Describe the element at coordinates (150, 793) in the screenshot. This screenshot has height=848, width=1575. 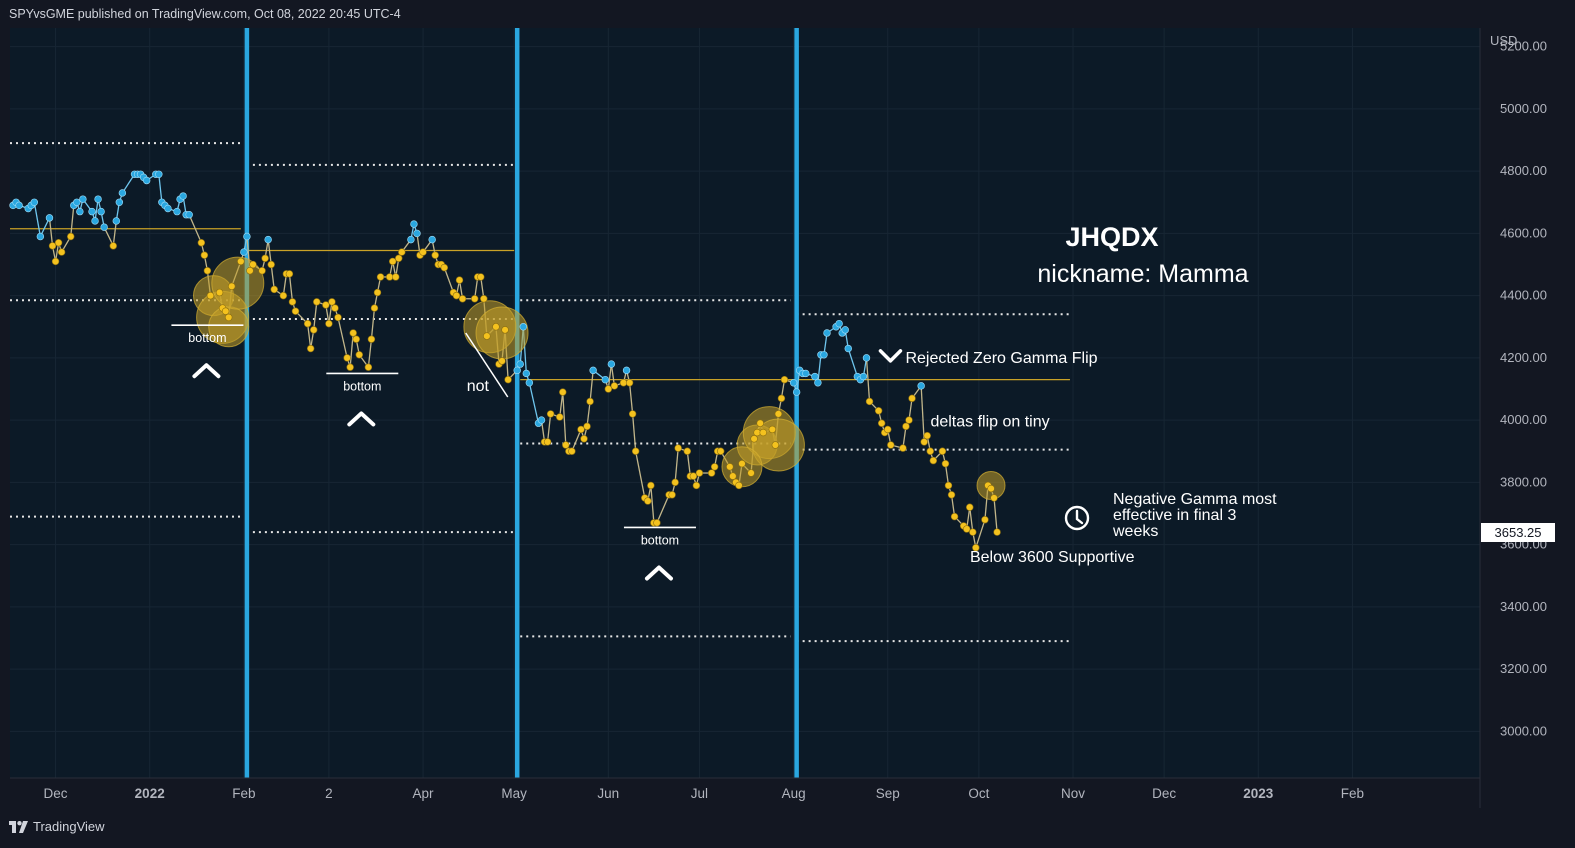
I see `x-tick-label: 2022` at that location.